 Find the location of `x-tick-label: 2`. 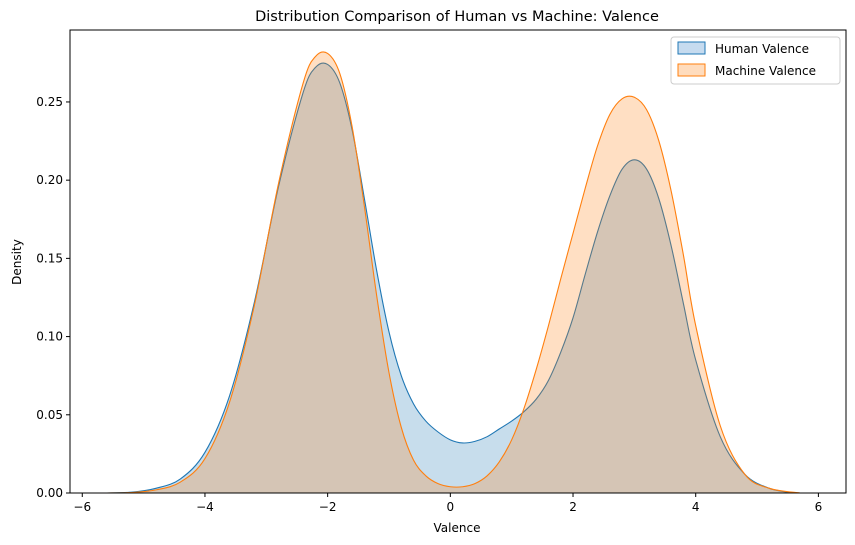

x-tick-label: 2 is located at coordinates (573, 507).